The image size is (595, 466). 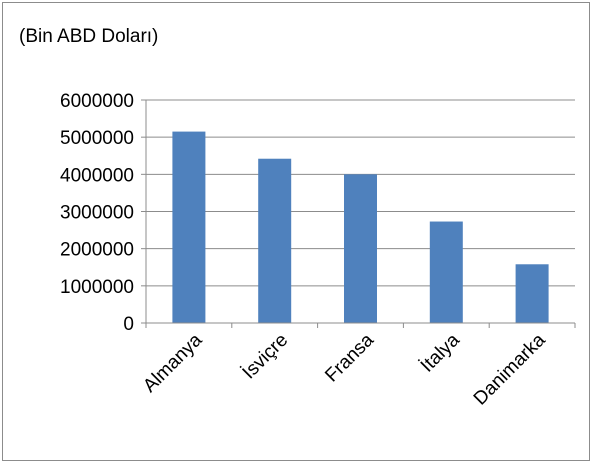 What do you see at coordinates (349, 357) in the screenshot?
I see `x-tick-label: Fransa` at bounding box center [349, 357].